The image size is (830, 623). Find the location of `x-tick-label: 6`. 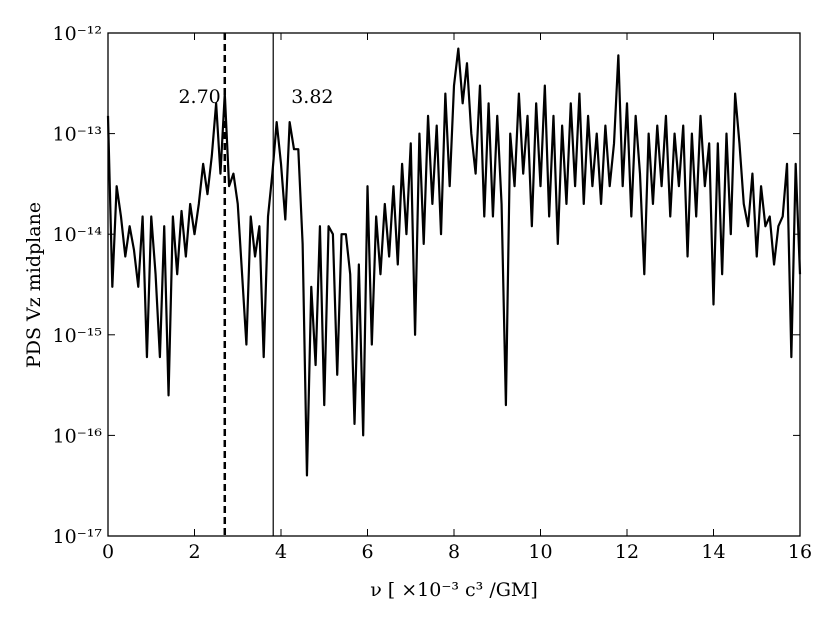

x-tick-label: 6 is located at coordinates (367, 552).